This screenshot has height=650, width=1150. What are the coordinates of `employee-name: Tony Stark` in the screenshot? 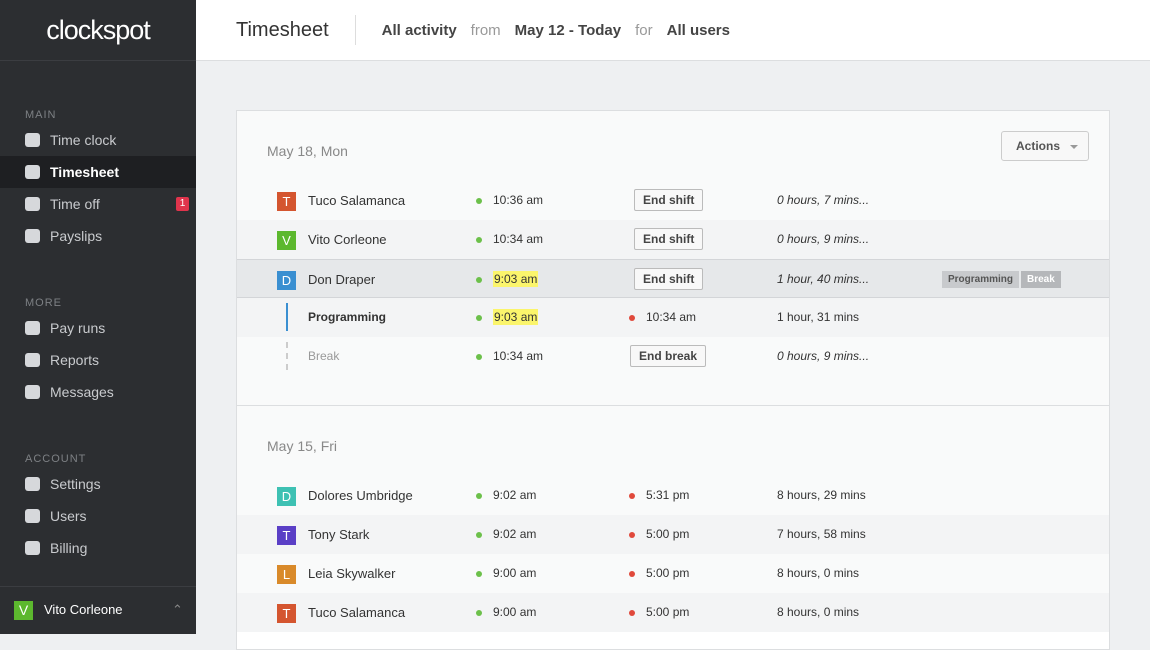 It's located at (339, 534).